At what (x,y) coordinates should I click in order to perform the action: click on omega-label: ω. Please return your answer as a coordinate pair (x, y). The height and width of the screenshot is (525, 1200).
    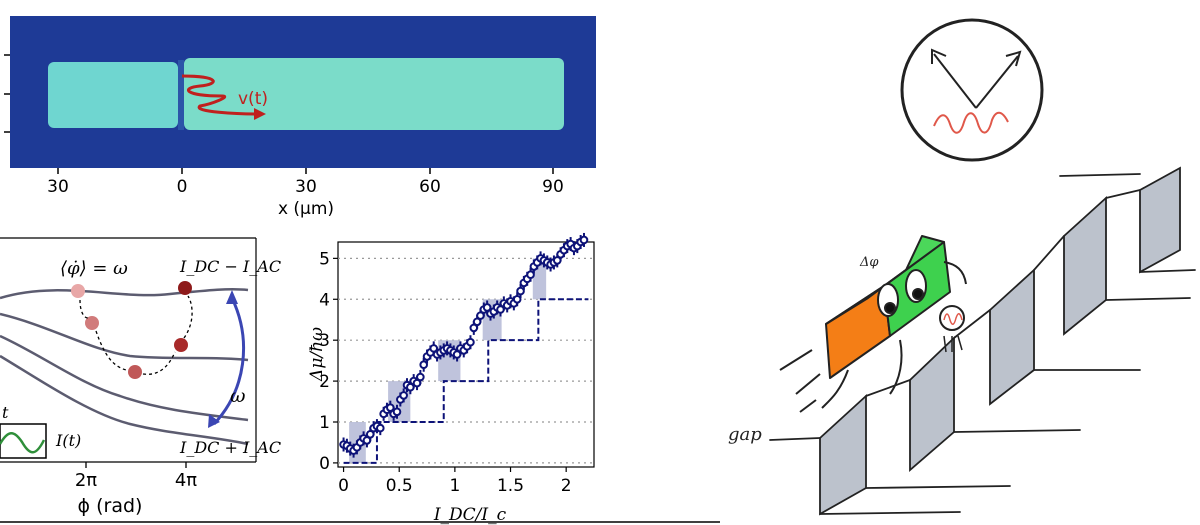
    Looking at the image, I should click on (238, 396).